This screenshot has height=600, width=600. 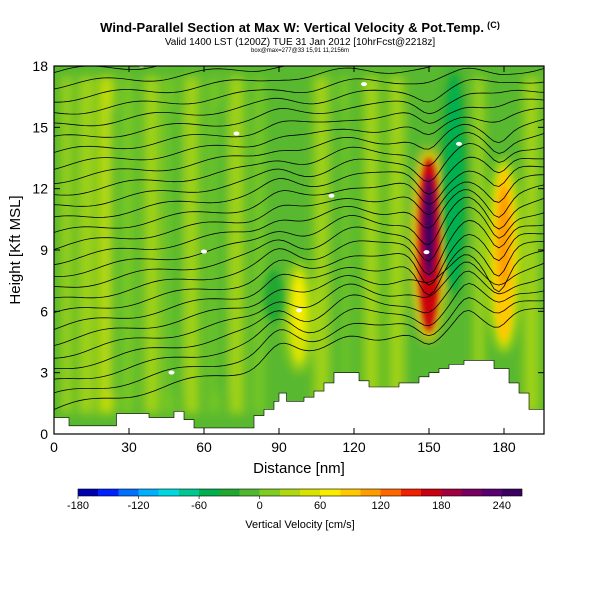 What do you see at coordinates (44, 434) in the screenshot?
I see `y-tick-label: 0` at bounding box center [44, 434].